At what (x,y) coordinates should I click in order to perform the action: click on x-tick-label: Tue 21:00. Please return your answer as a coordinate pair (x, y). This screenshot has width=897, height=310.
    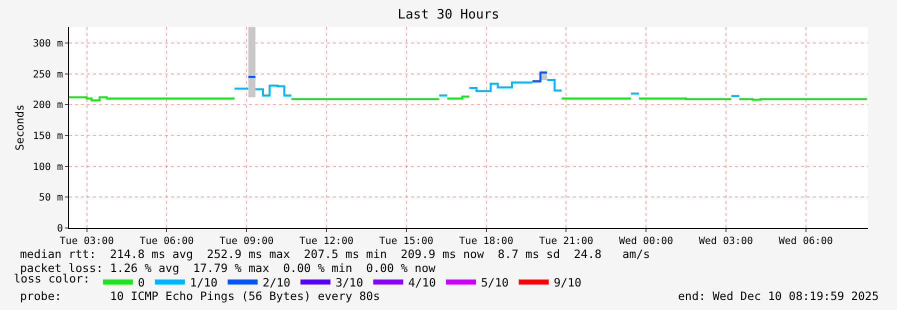
    Looking at the image, I should click on (566, 241).